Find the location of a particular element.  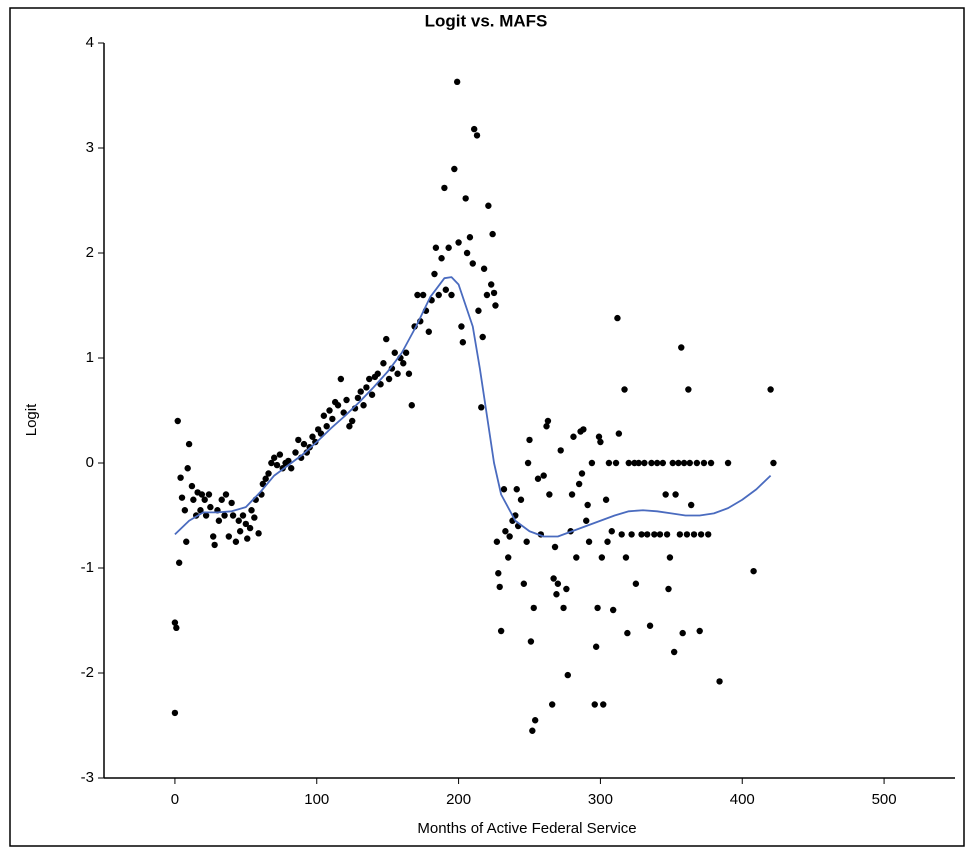

y-tick-label: 4 is located at coordinates (90, 42).